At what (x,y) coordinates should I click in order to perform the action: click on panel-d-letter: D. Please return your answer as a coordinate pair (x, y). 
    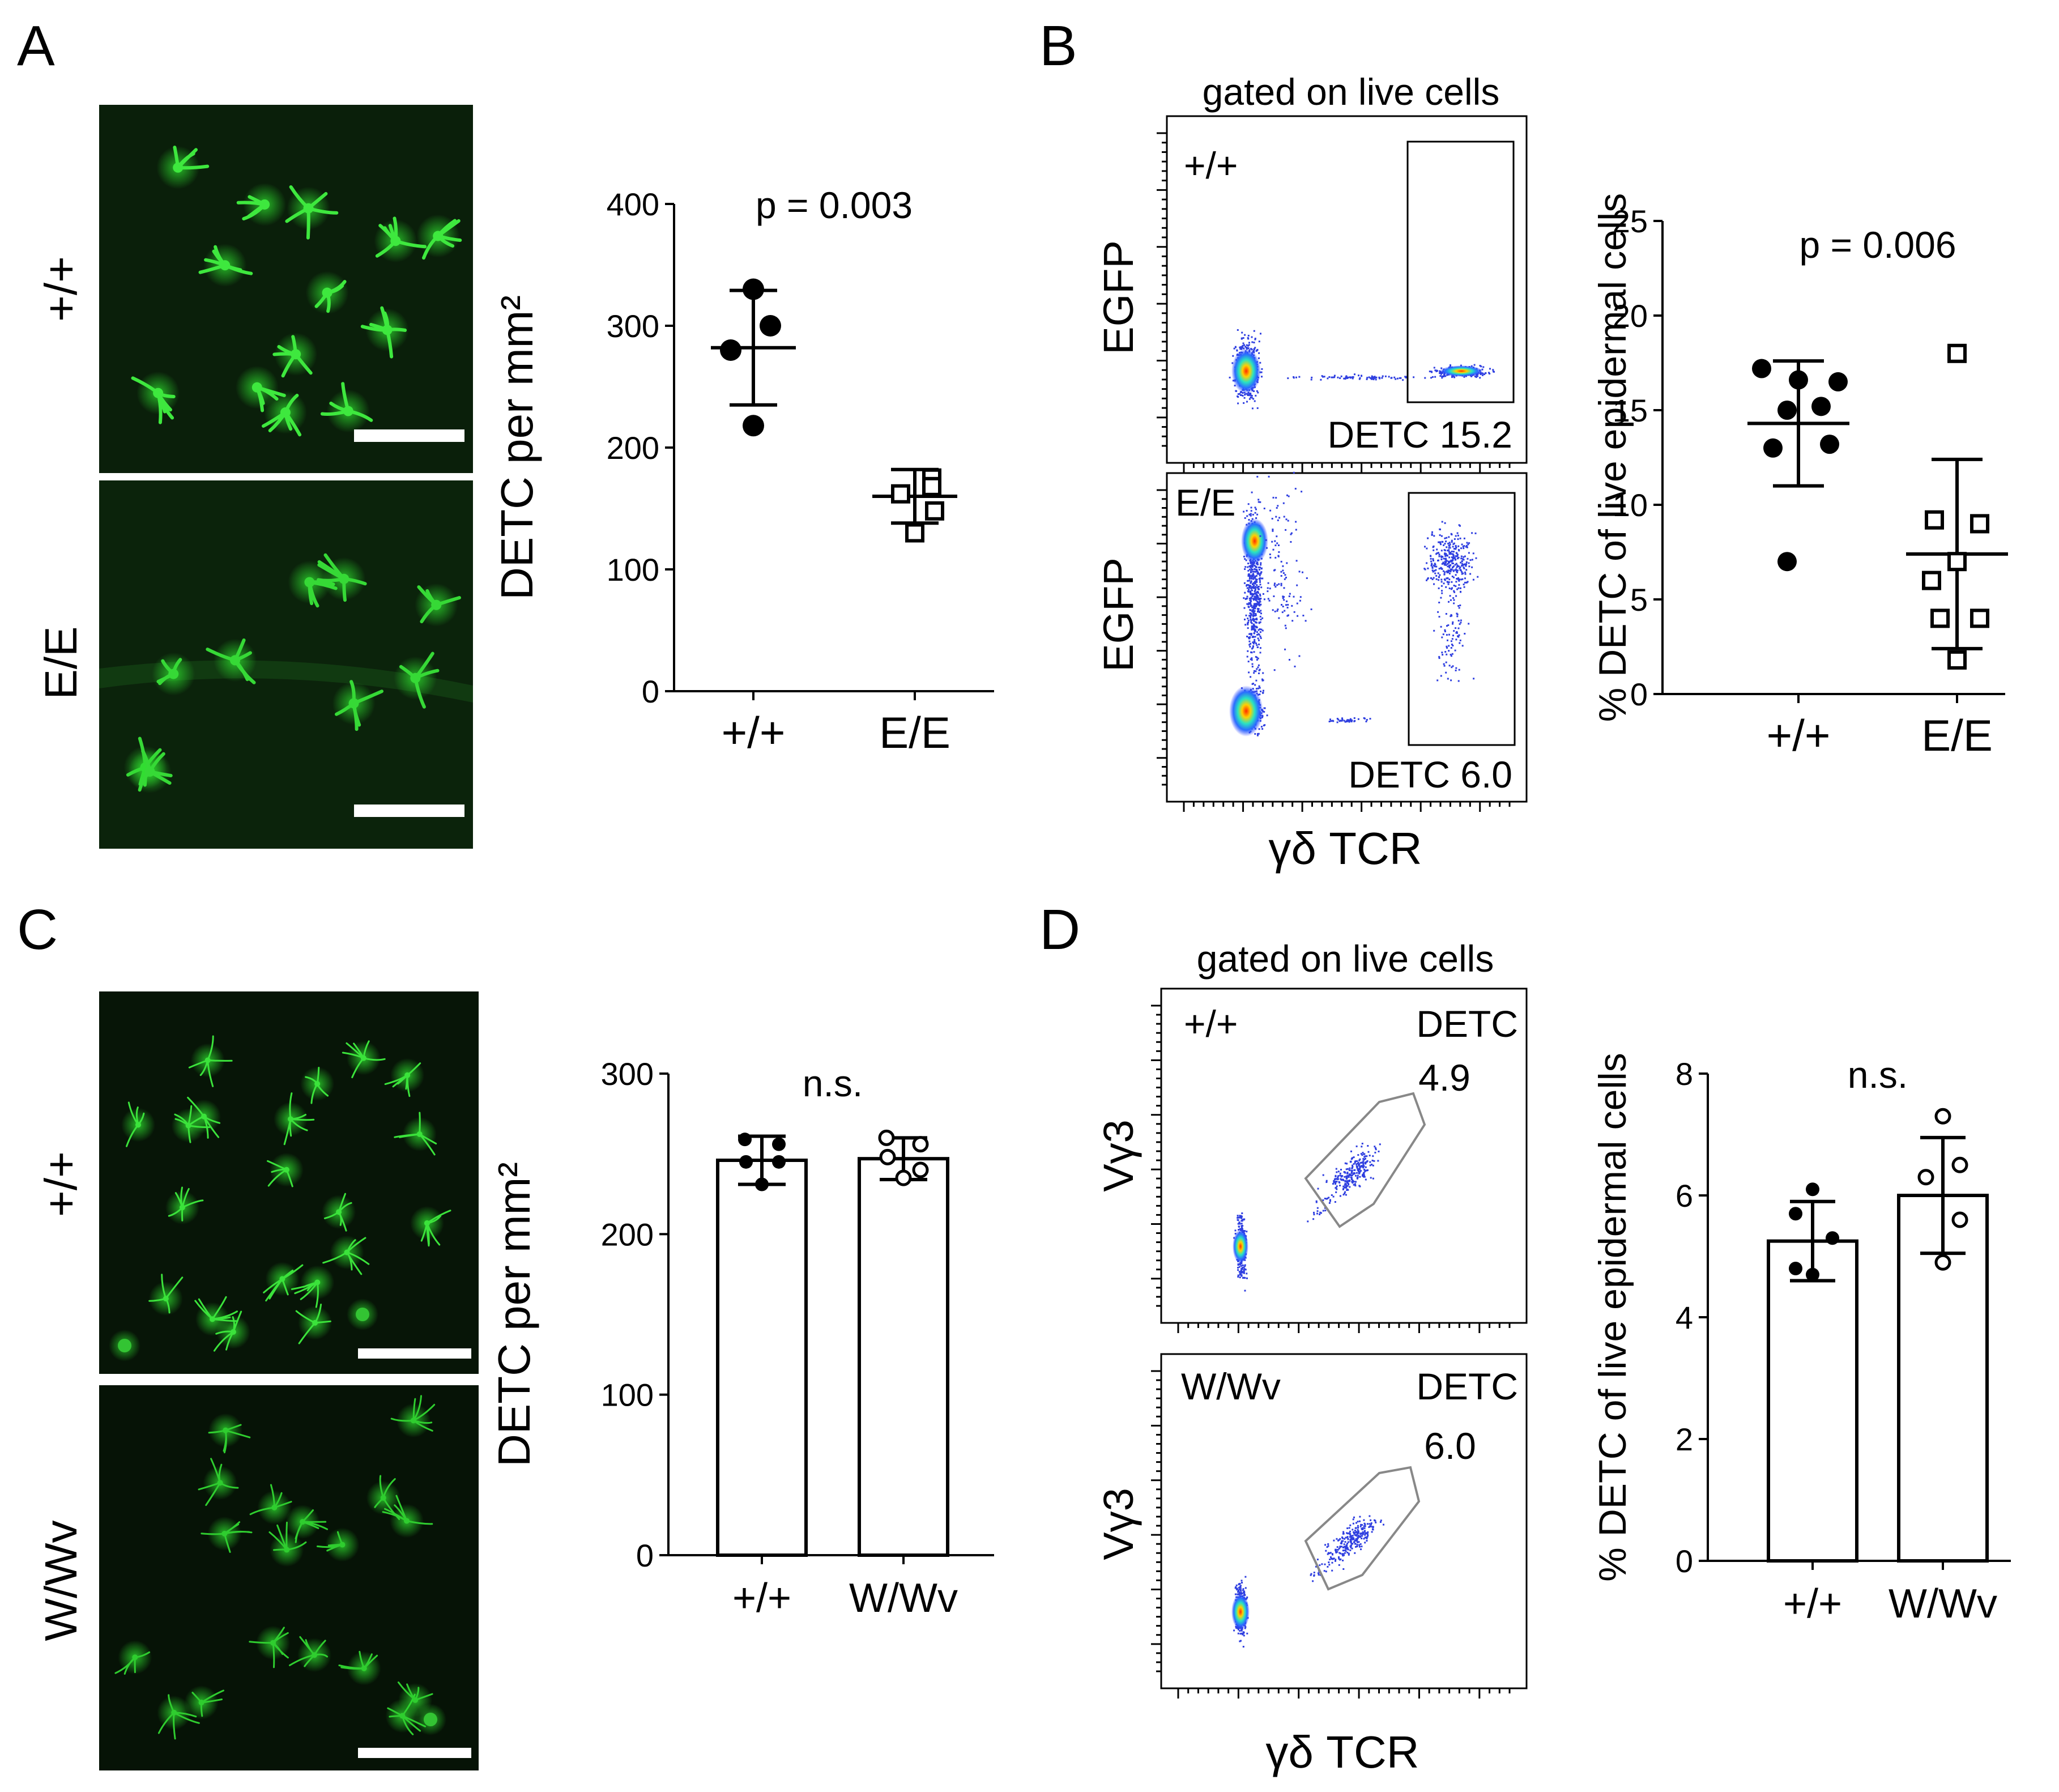
    Looking at the image, I should click on (1059, 929).